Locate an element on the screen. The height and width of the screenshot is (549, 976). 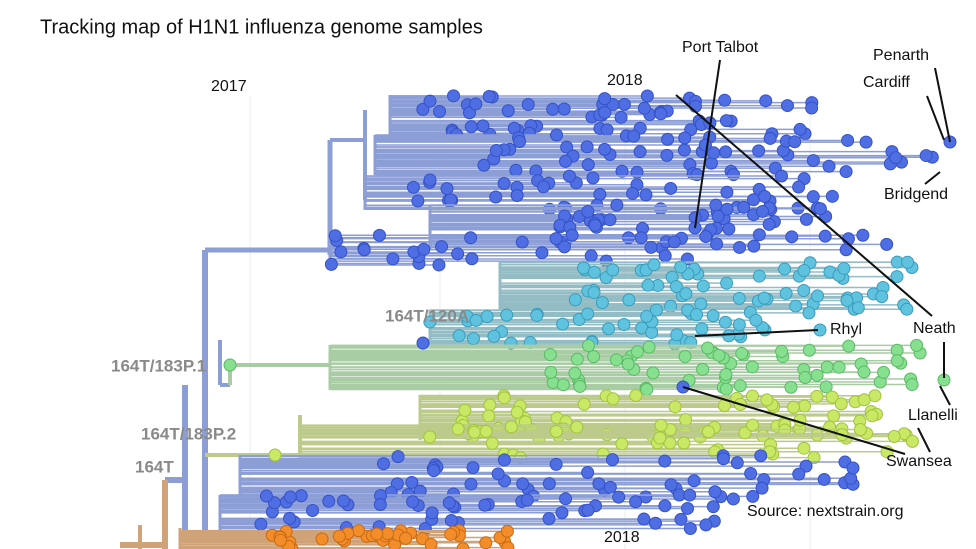
location-label: Swansea is located at coordinates (919, 461).